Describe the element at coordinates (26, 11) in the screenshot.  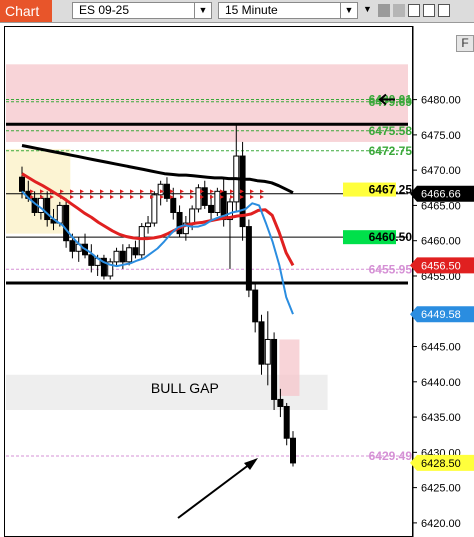
I see `chart-tab: Chart` at that location.